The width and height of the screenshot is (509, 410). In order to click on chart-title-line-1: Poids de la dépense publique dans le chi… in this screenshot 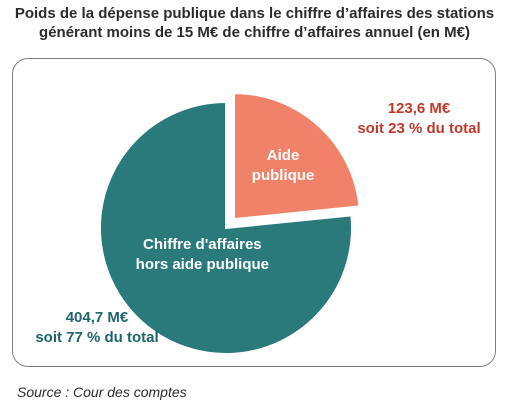, I will do `click(254, 13)`.